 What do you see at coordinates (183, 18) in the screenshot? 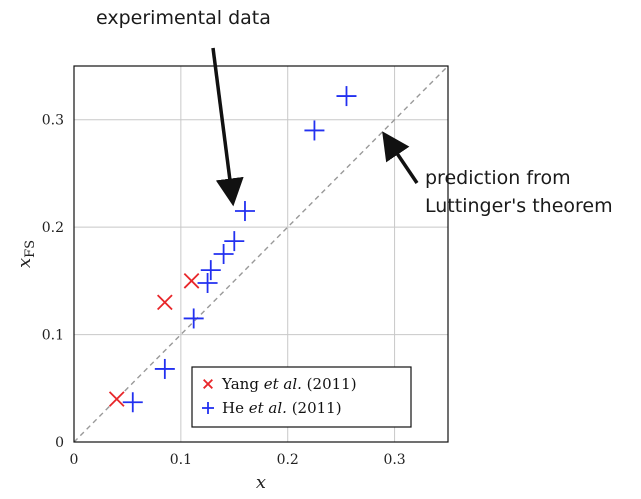
I see `annotation-experimental-data: experimental data` at bounding box center [183, 18].